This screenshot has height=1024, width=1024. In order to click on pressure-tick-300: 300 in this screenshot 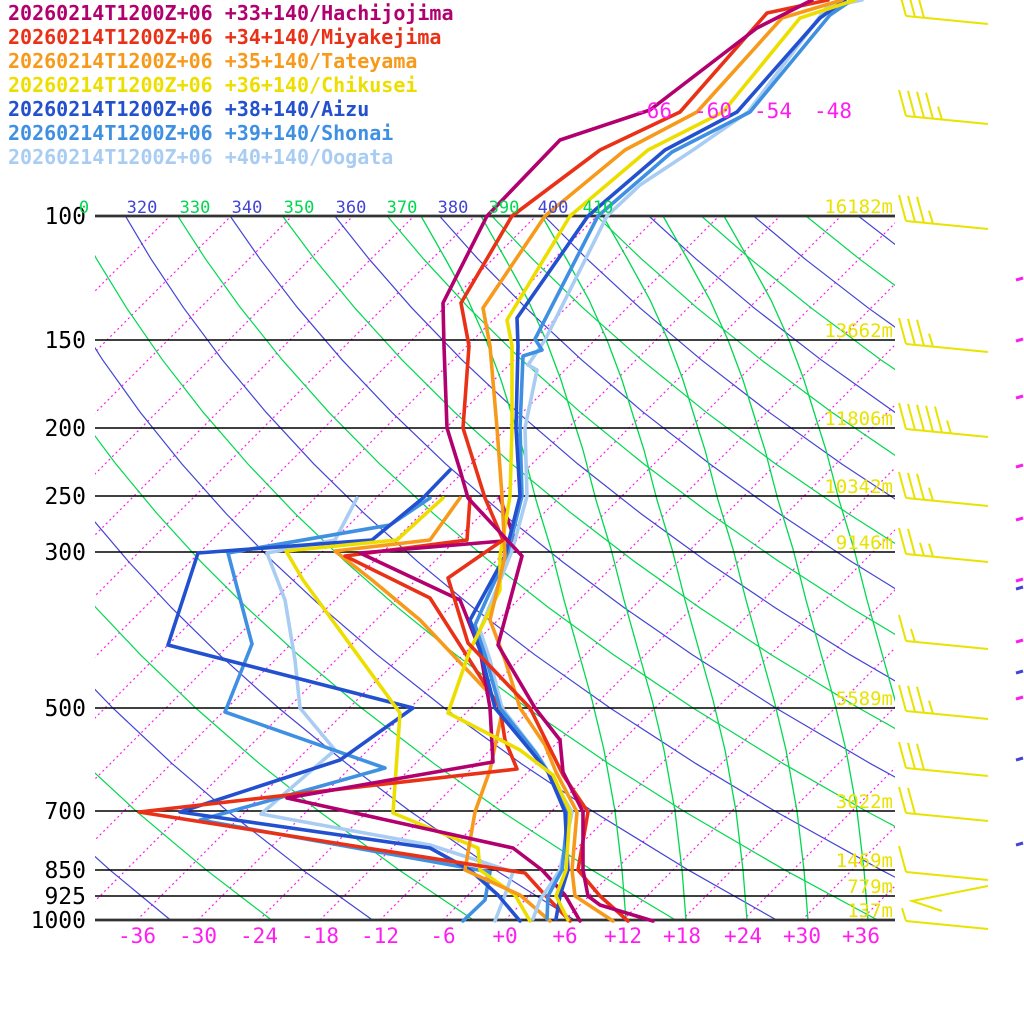, I will do `click(65, 553)`.